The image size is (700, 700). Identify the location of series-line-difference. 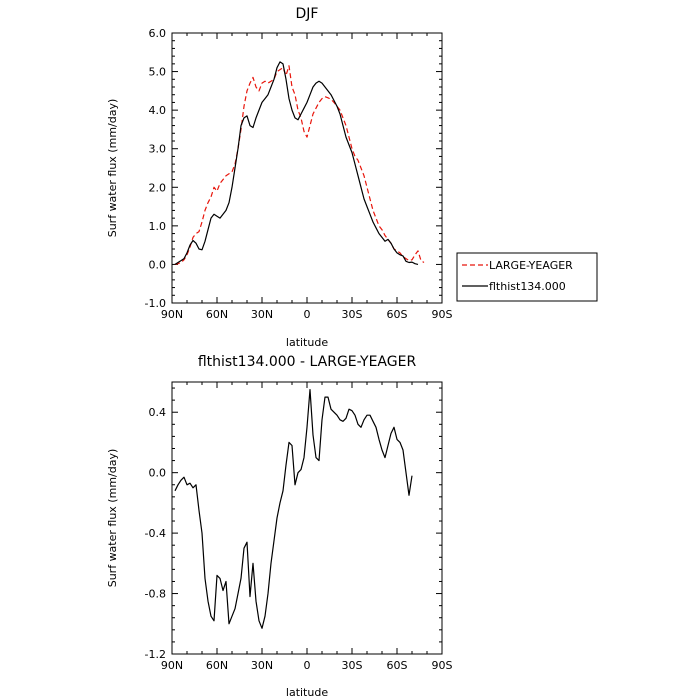
(293, 509).